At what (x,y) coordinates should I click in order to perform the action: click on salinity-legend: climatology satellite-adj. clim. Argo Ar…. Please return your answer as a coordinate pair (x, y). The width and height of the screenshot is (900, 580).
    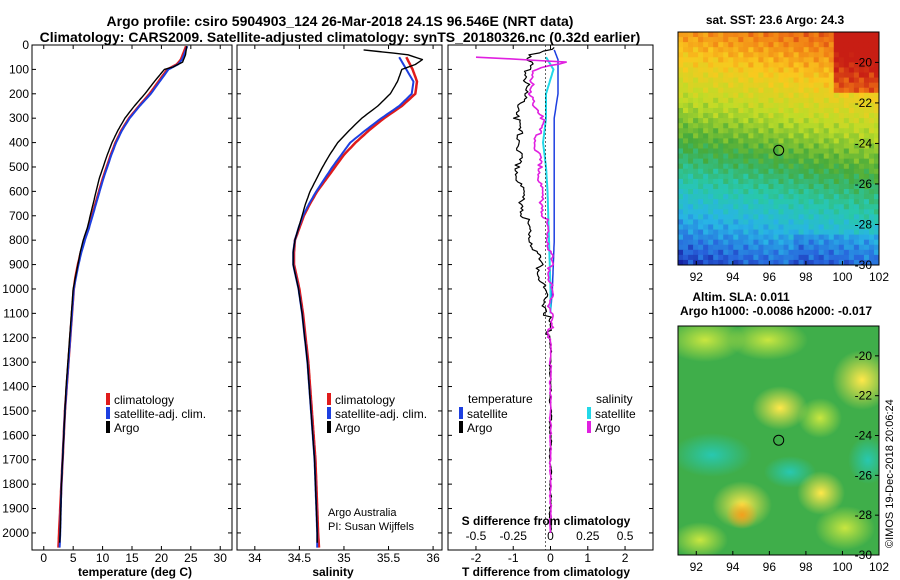
    Looking at the image, I should click on (377, 463).